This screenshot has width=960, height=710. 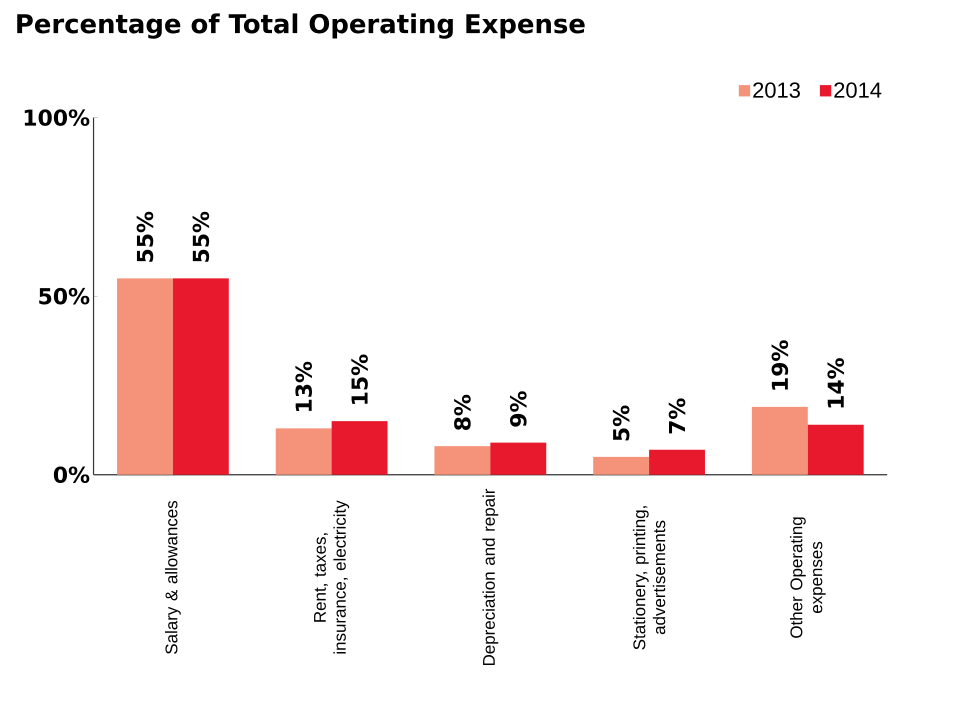 I want to click on legend-label: 2014, so click(x=858, y=90).